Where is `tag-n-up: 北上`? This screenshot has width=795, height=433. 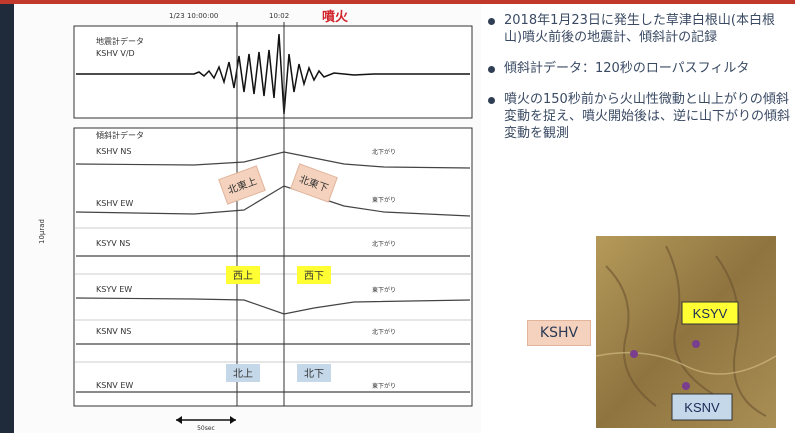
tag-n-up: 北上 is located at coordinates (243, 374).